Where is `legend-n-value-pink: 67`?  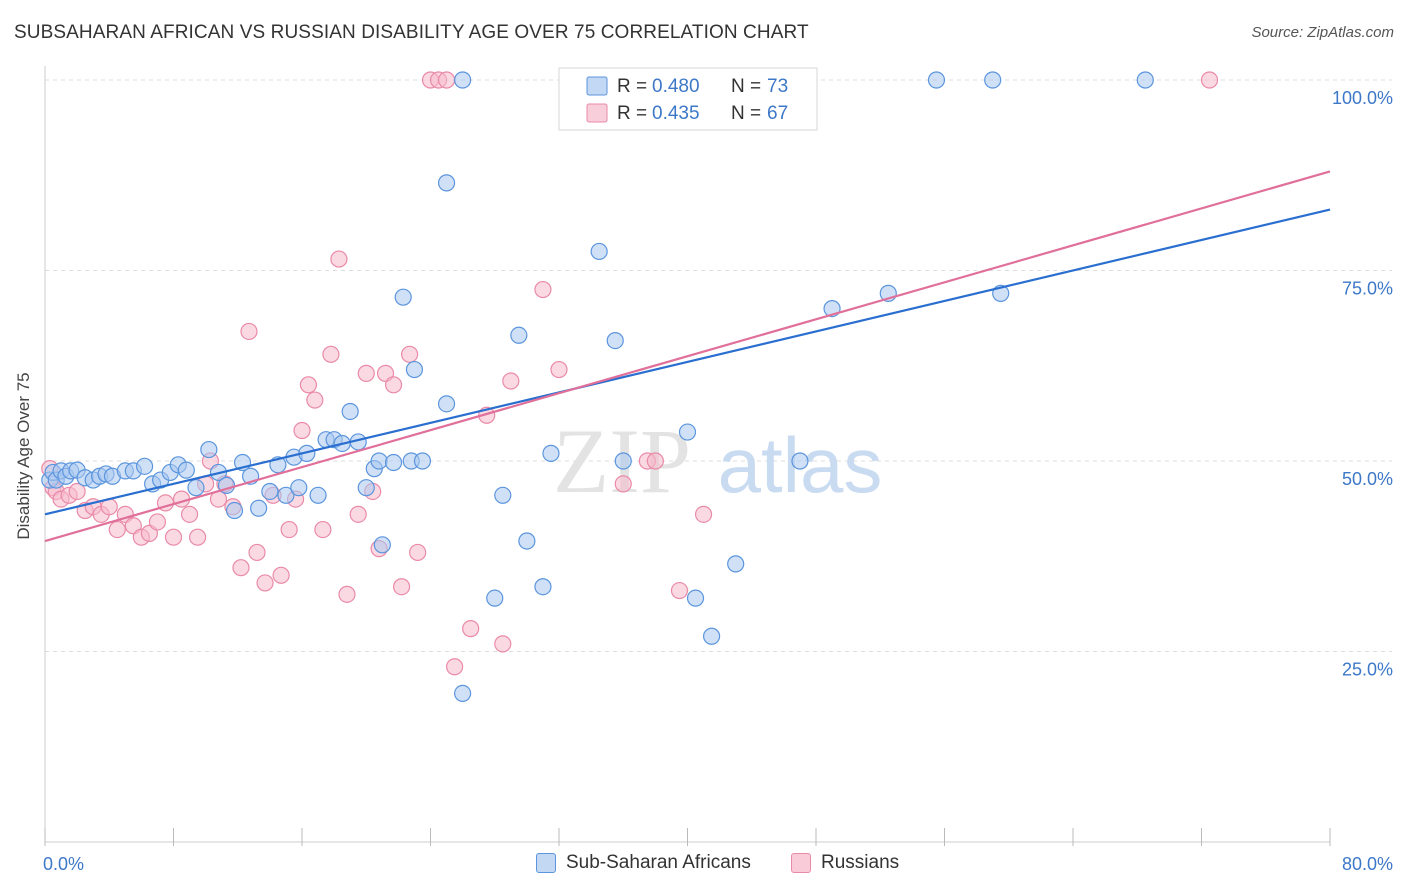
legend-n-value-pink: 67 is located at coordinates (777, 113).